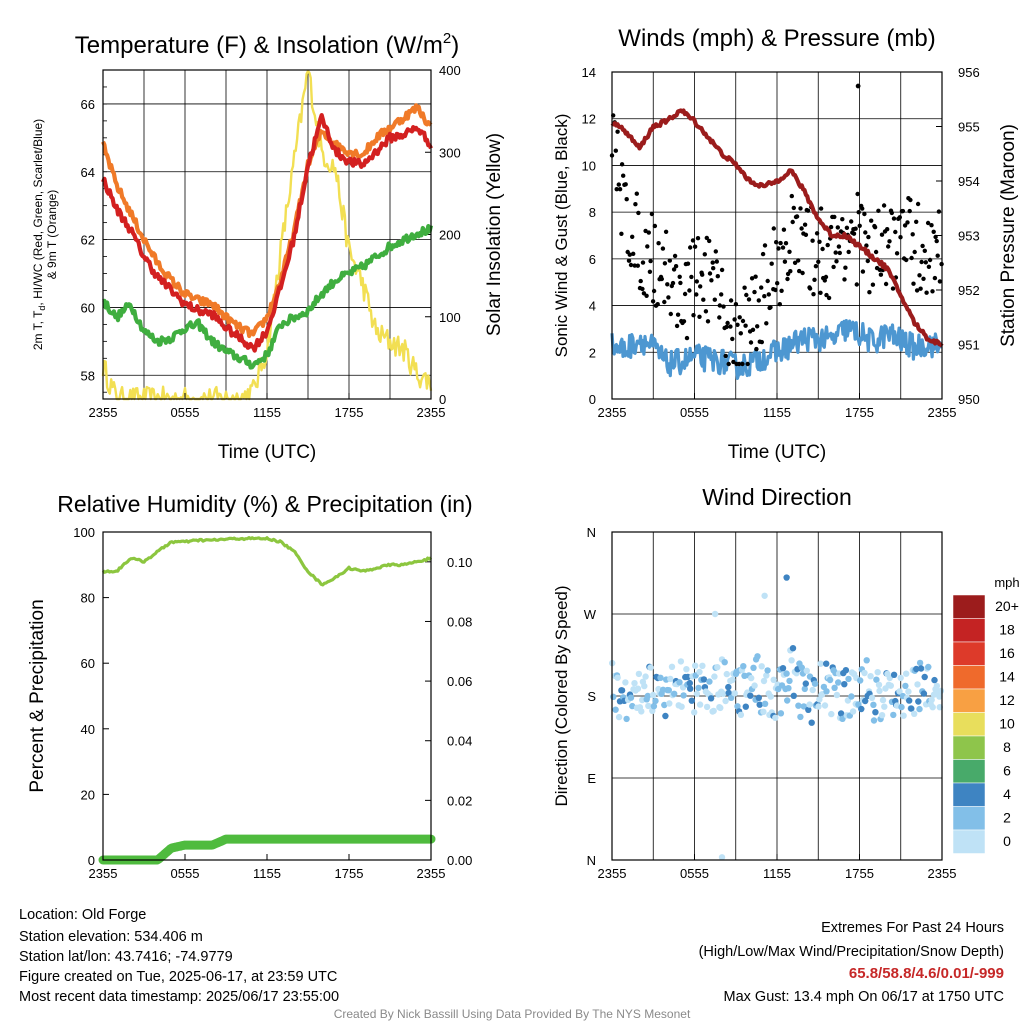 This screenshot has height=1024, width=1024. I want to click on temp-xtick-label: 1755, so click(349, 412).